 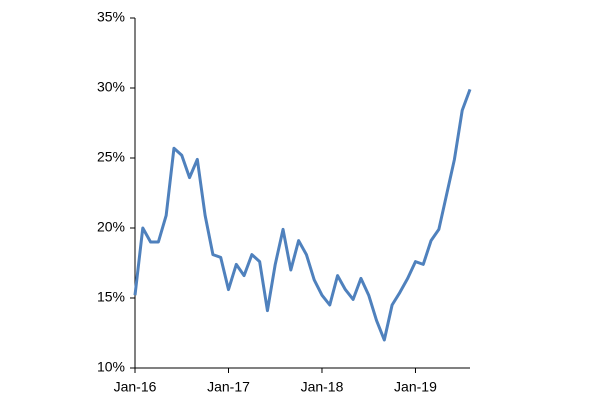 I want to click on x-tick-label: Jan-19, so click(x=415, y=387).